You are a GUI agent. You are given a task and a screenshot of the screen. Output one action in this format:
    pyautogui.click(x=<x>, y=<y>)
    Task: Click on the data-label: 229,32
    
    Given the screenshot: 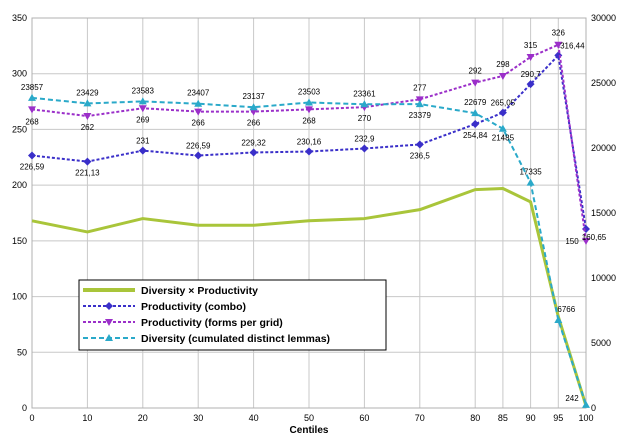 What is the action you would take?
    pyautogui.click(x=253, y=142)
    